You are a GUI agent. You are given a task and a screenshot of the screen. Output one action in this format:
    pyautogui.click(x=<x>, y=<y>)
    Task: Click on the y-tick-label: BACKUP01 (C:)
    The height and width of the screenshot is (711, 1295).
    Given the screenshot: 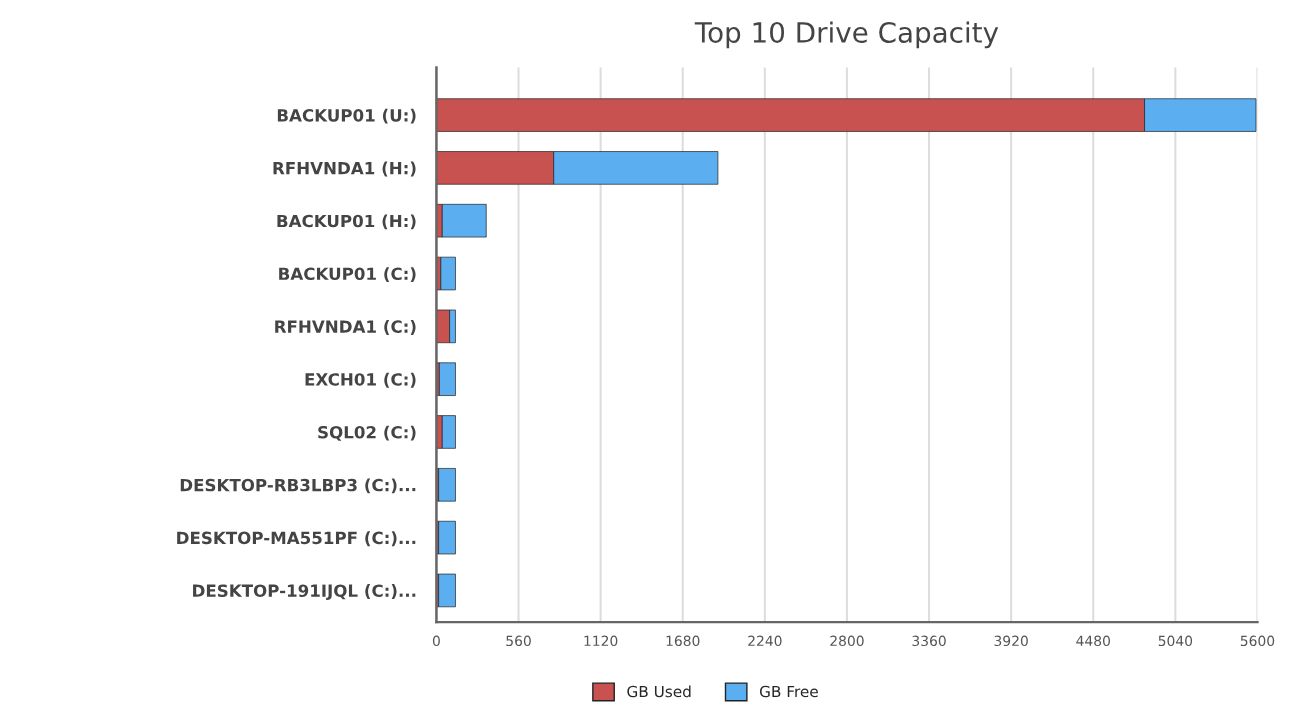 What is the action you would take?
    pyautogui.click(x=347, y=275)
    